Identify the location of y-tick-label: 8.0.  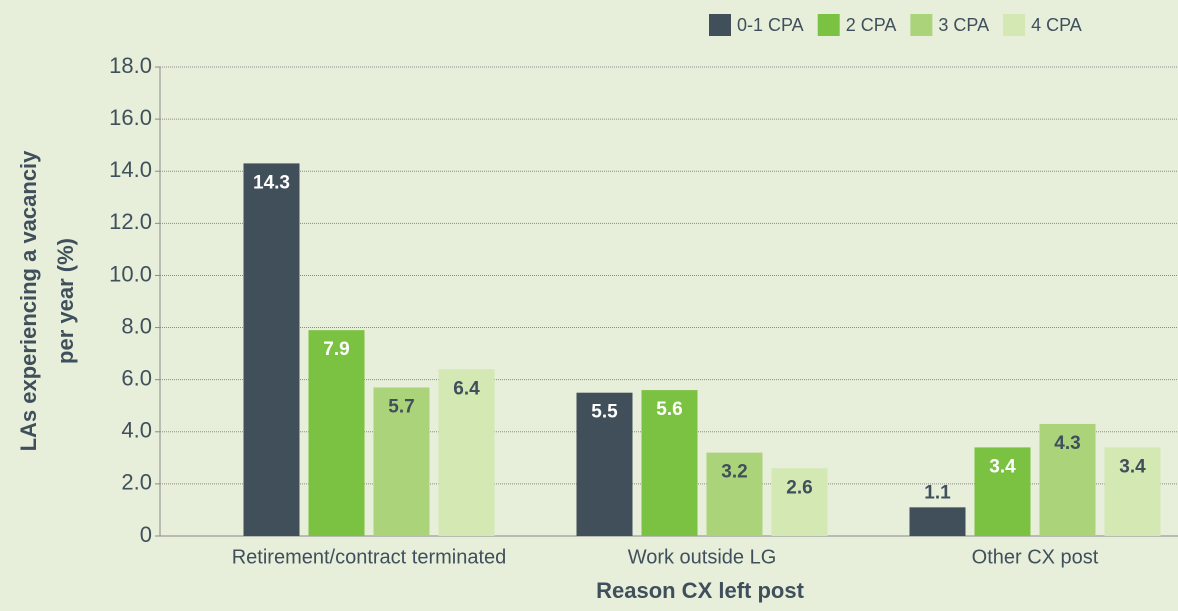
(136, 325).